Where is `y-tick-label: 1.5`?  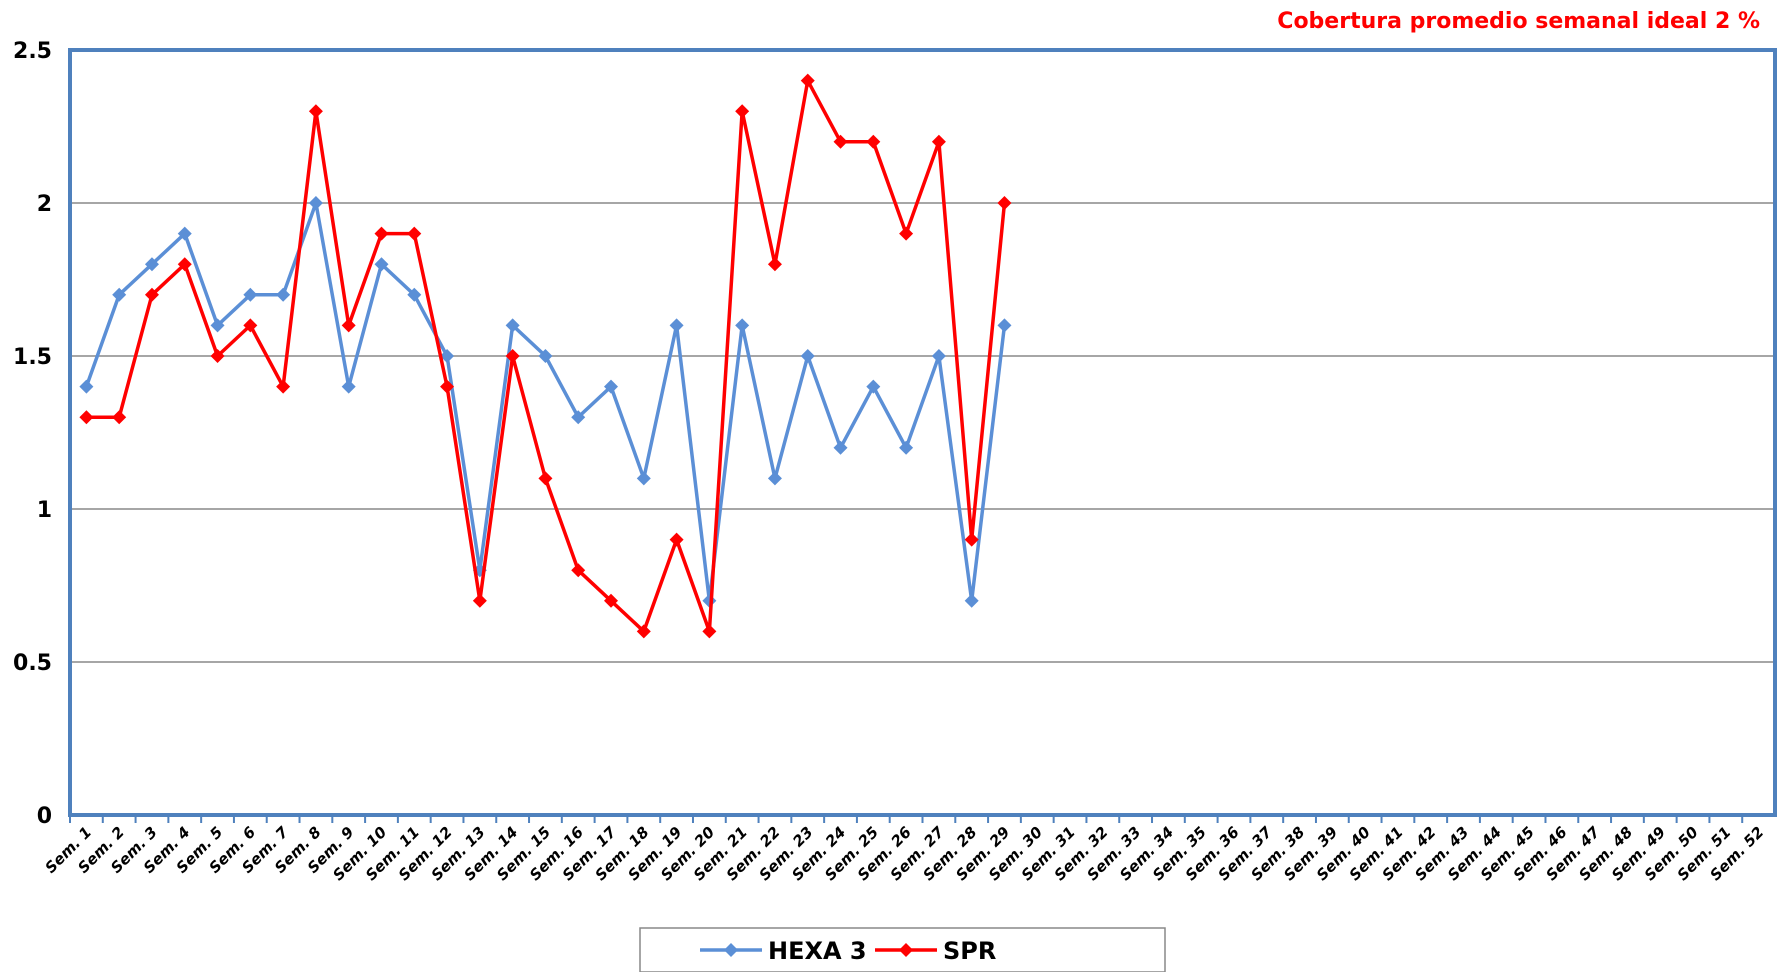 y-tick-label: 1.5 is located at coordinates (32, 357).